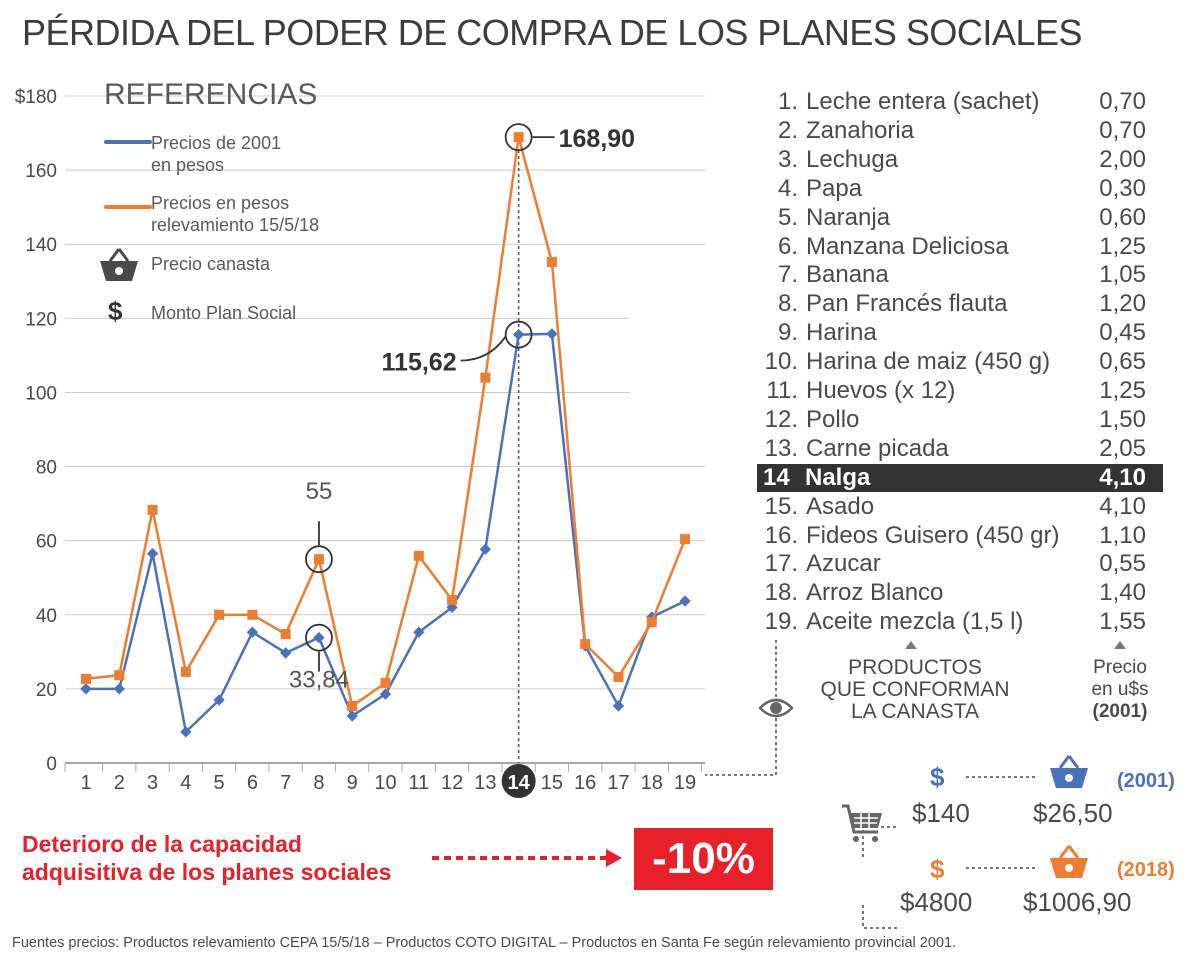 The height and width of the screenshot is (966, 1200). What do you see at coordinates (418, 783) in the screenshot?
I see `x-tick-label: 11` at bounding box center [418, 783].